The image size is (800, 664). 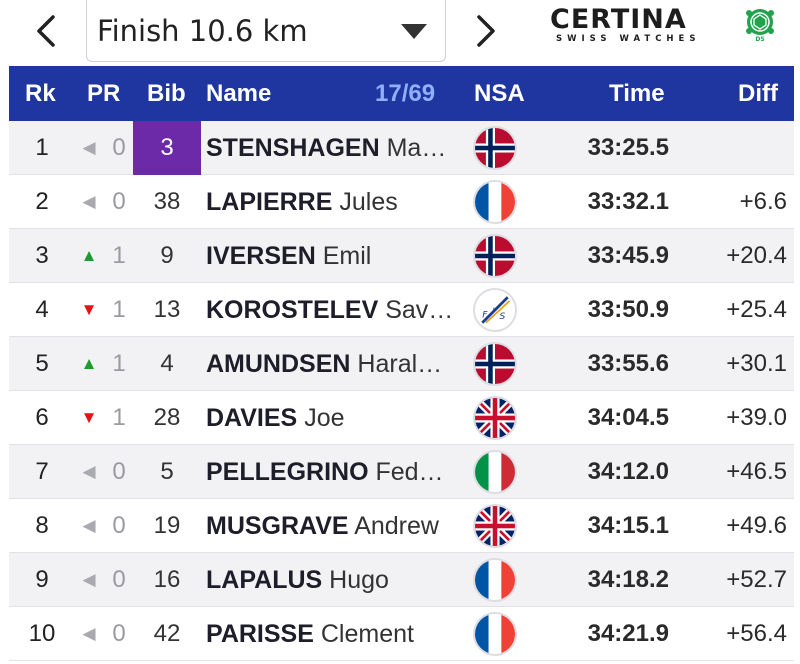 I want to click on table-row: 1 ◀ 0 3 STENSHAGEN Ma… 33:25.5, so click(x=401, y=148).